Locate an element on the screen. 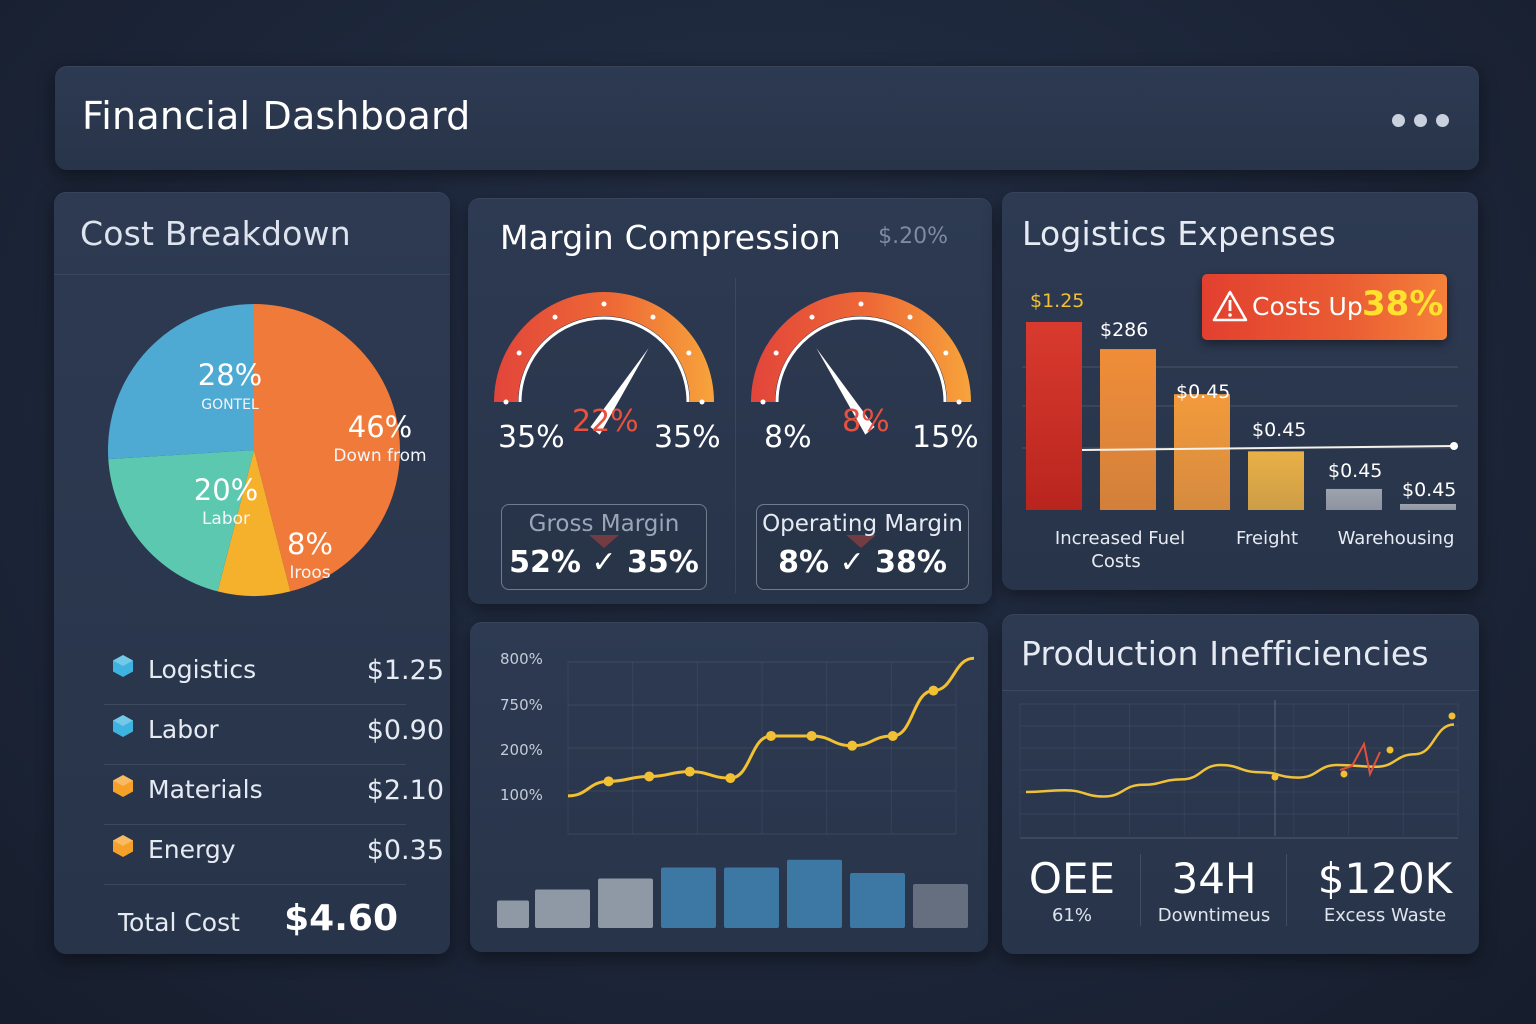  cost-item-name: Materials is located at coordinates (205, 789).